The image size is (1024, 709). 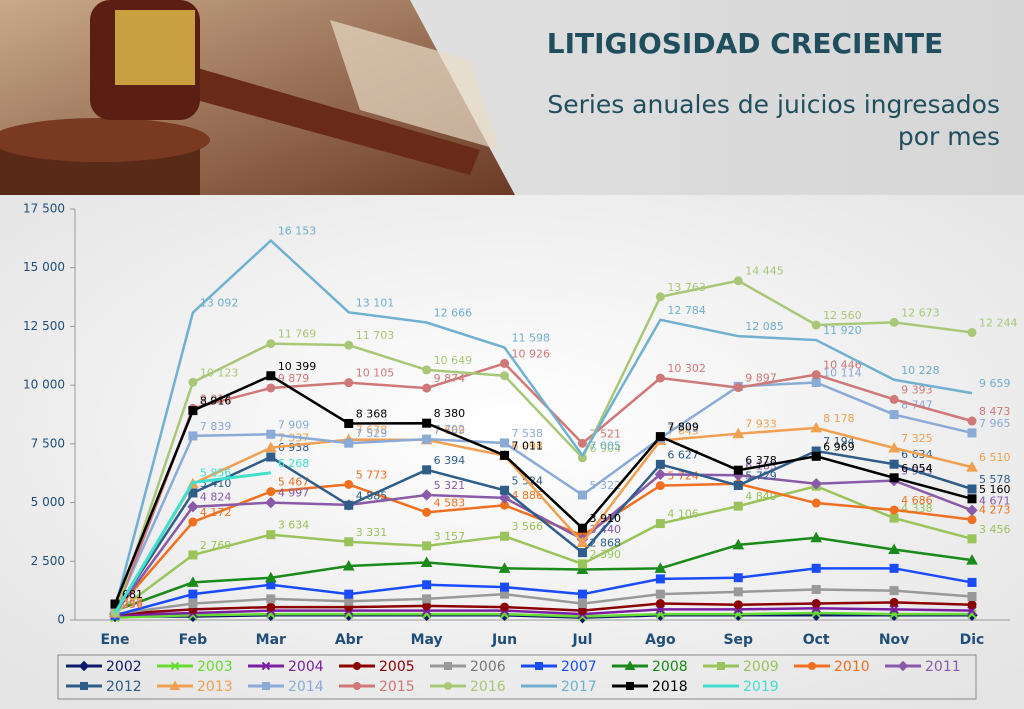 What do you see at coordinates (294, 463) in the screenshot?
I see `data-label: 6 268` at bounding box center [294, 463].